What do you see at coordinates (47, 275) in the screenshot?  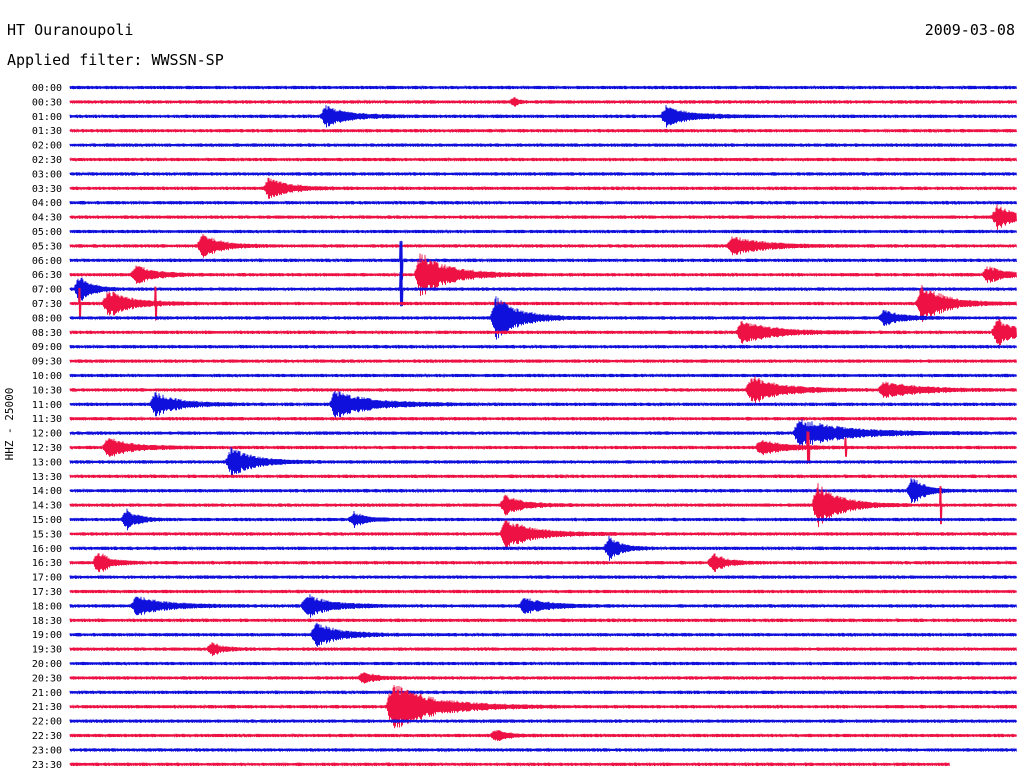 I see `time-label: 06:30` at bounding box center [47, 275].